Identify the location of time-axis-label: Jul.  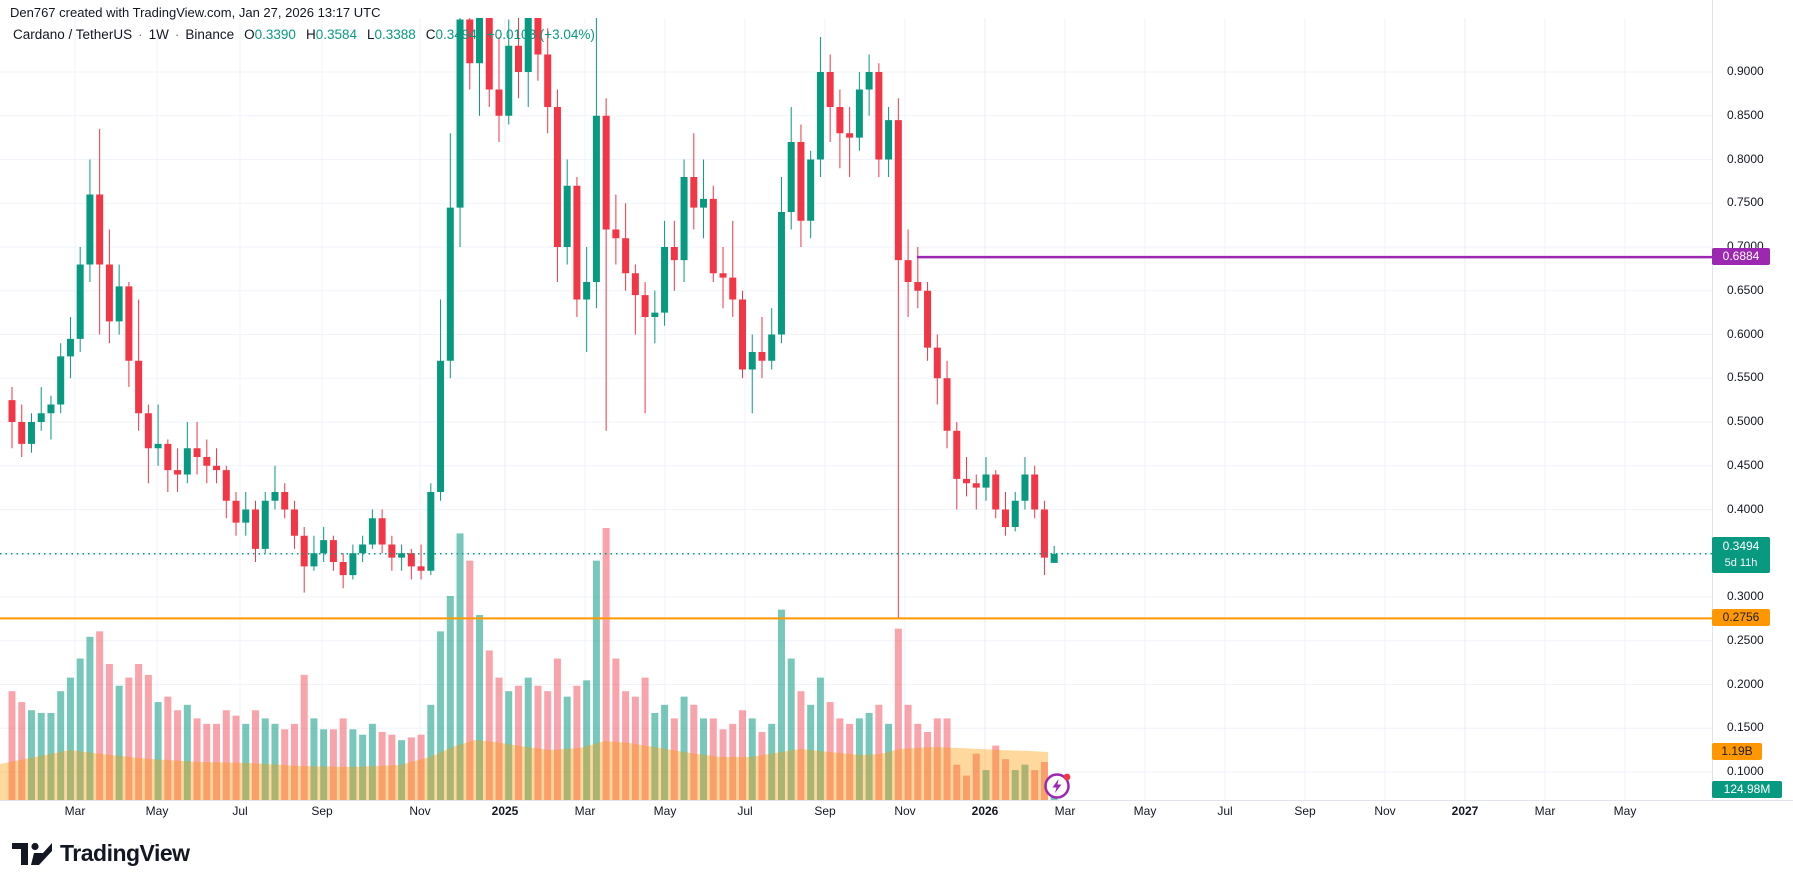
(745, 811).